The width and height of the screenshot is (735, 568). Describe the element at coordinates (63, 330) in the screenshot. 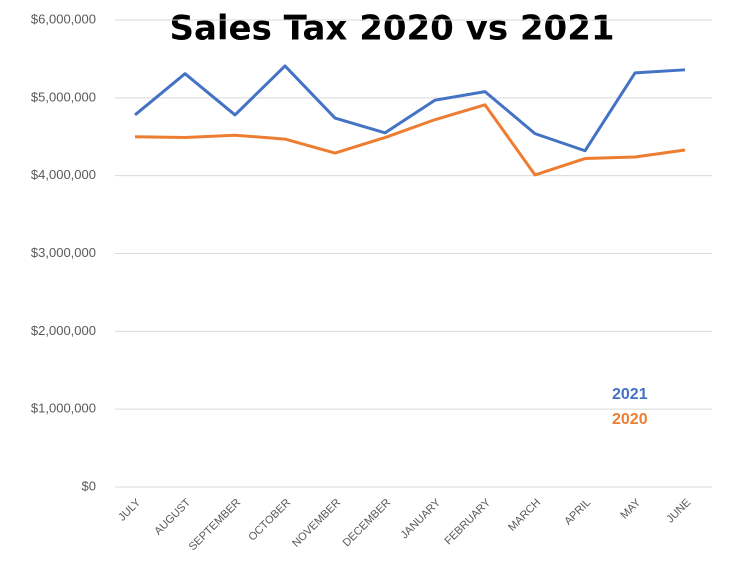

I see `y-tick-label: $2,000,000` at that location.